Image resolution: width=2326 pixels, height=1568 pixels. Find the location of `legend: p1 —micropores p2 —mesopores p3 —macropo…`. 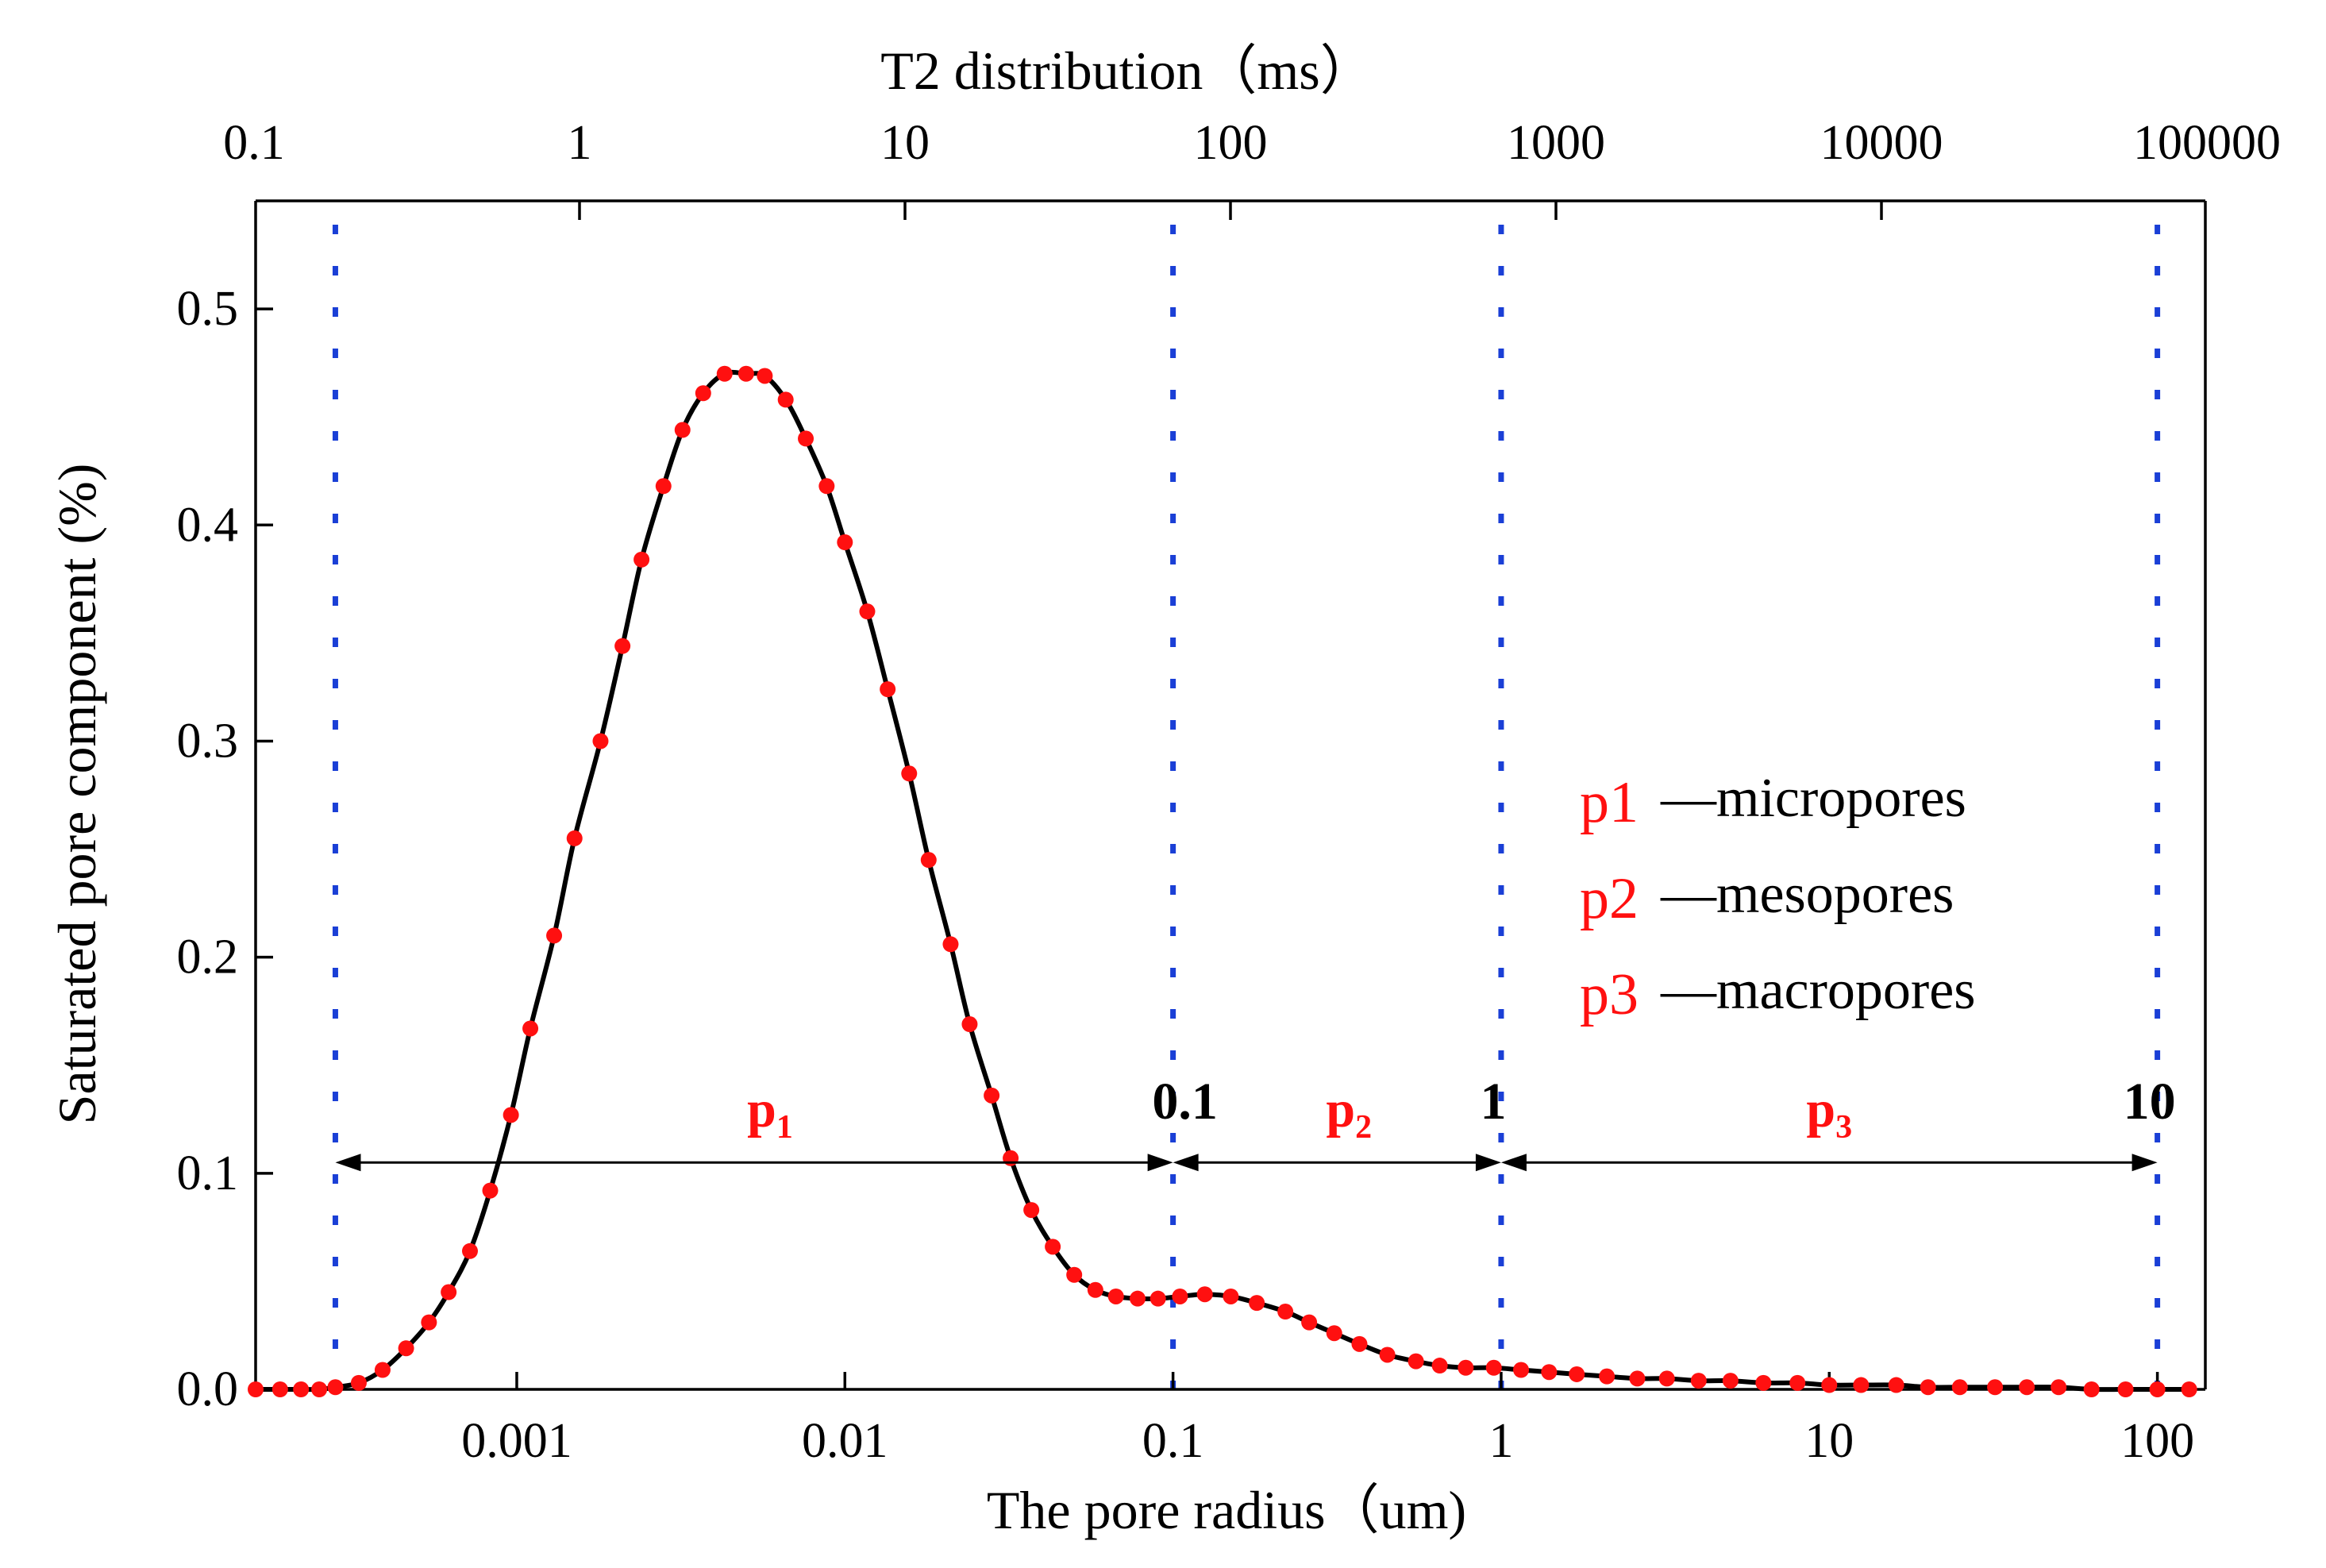

legend: p1 —micropores p2 —mesopores p3 —macropo… is located at coordinates (1778, 897).